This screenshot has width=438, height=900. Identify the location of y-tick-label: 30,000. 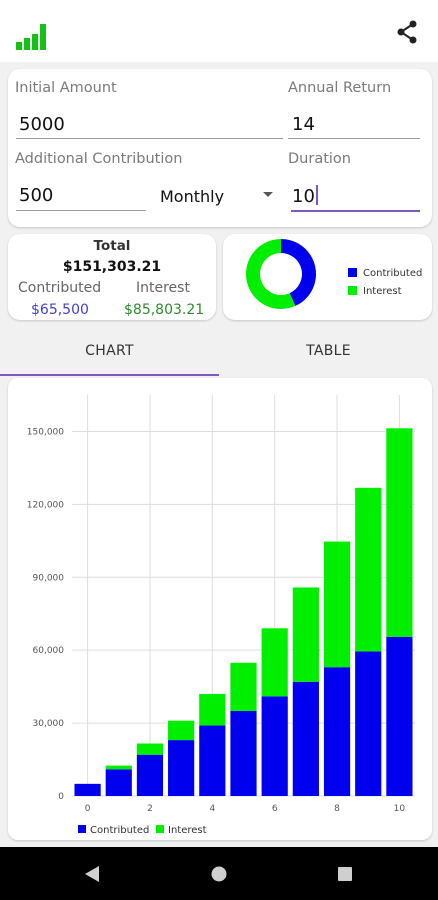
(49, 724).